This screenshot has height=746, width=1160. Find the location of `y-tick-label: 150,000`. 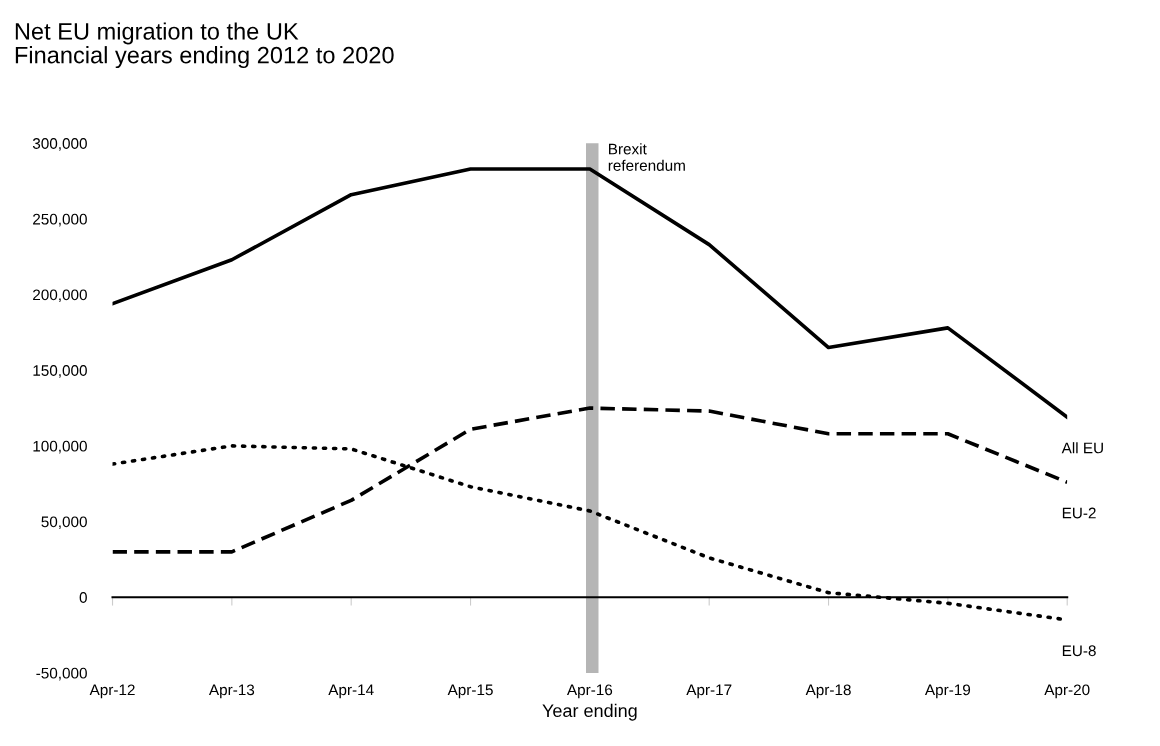

y-tick-label: 150,000 is located at coordinates (60, 371).